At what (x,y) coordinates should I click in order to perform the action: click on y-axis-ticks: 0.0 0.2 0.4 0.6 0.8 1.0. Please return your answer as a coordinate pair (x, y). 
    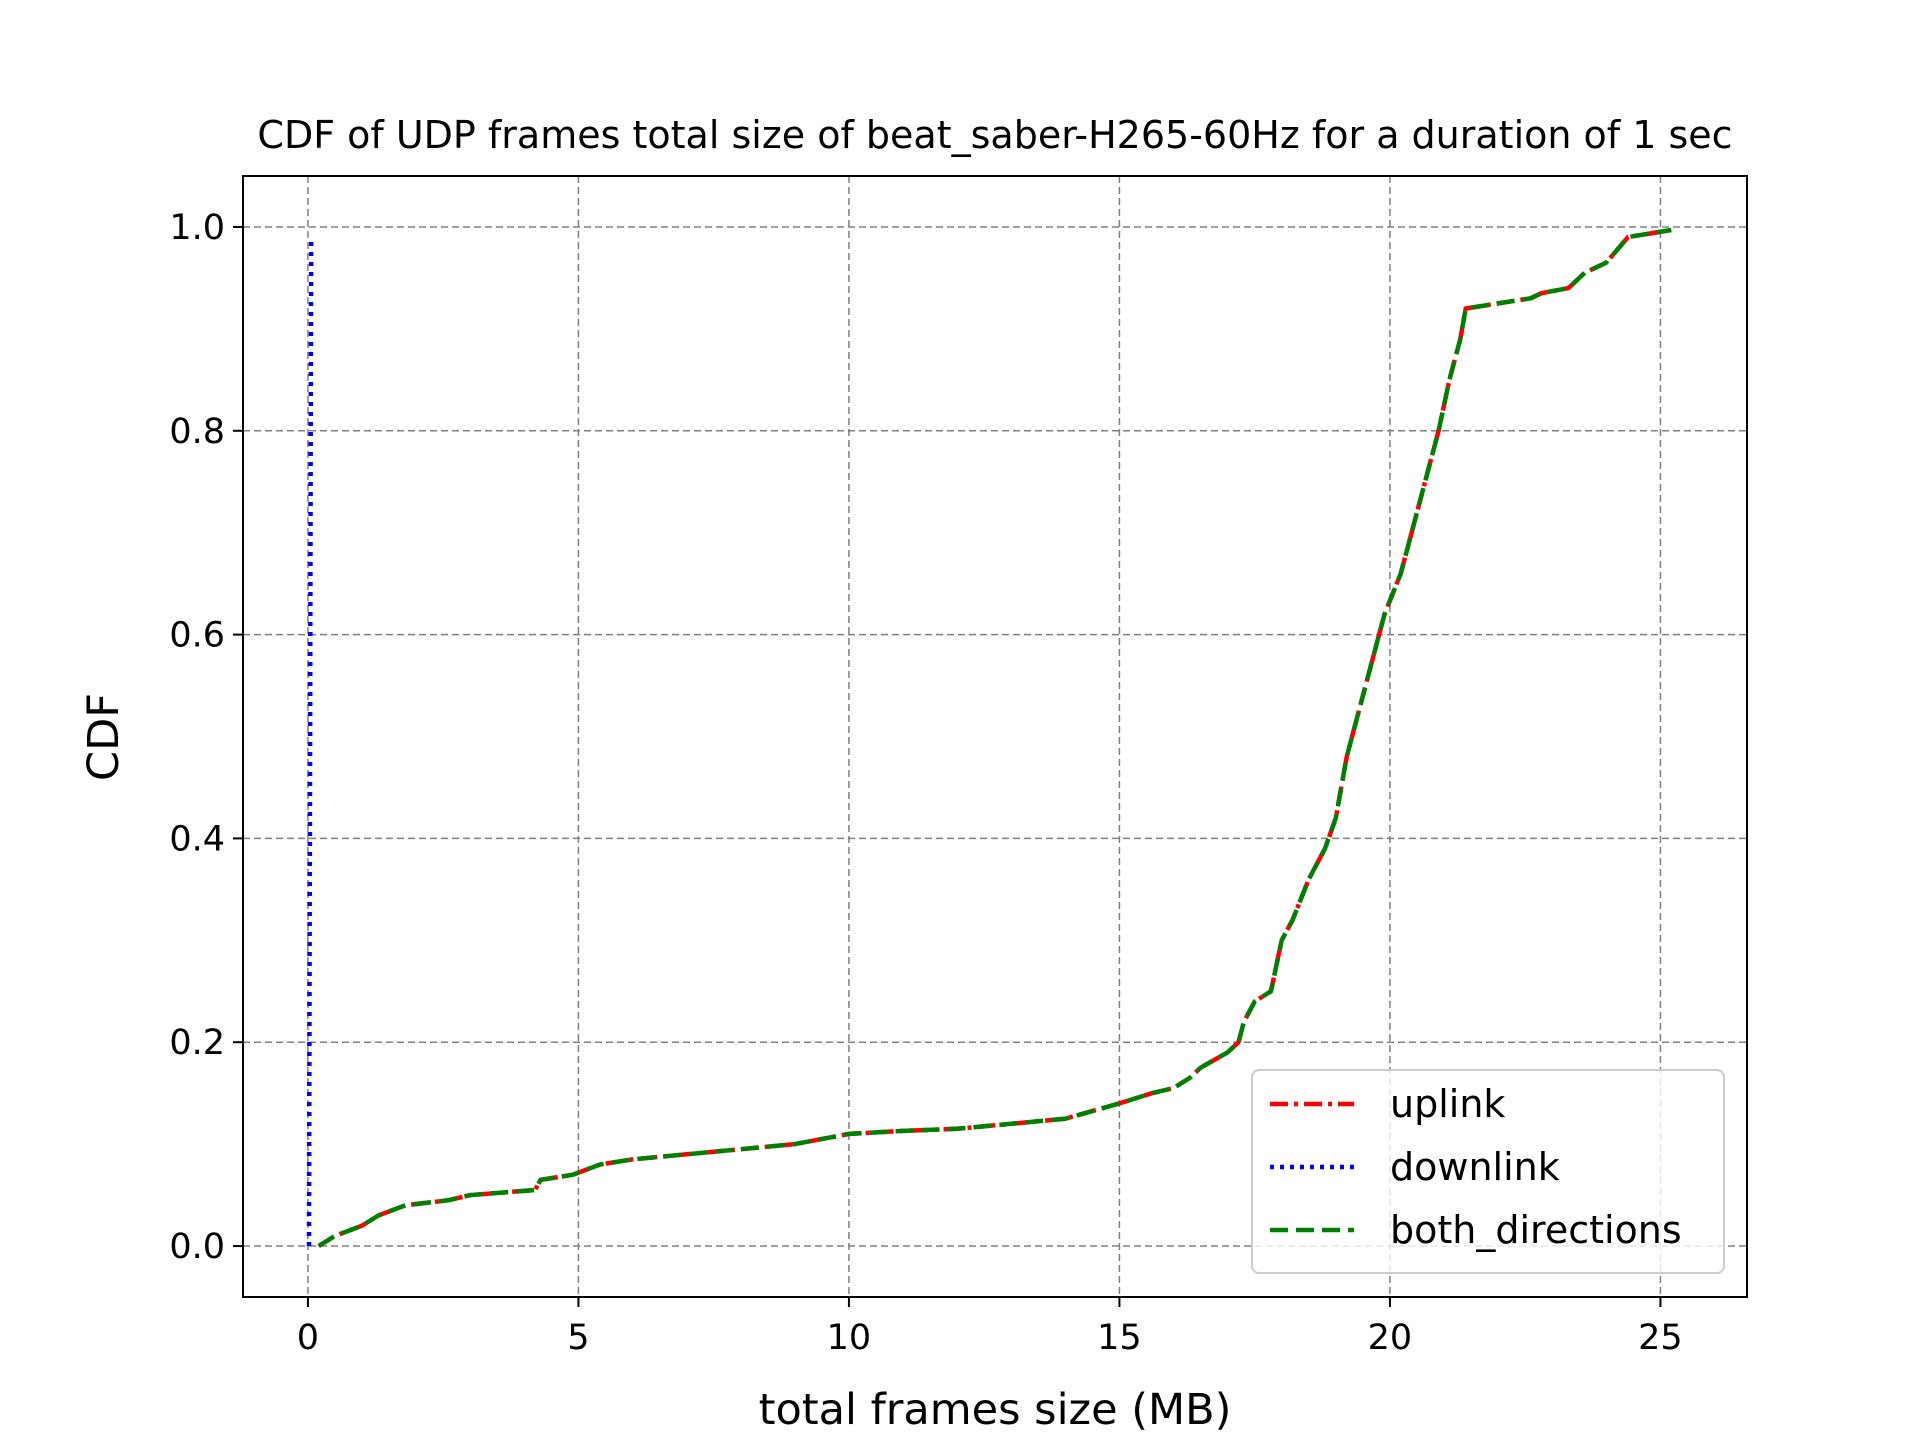
    Looking at the image, I should click on (206, 737).